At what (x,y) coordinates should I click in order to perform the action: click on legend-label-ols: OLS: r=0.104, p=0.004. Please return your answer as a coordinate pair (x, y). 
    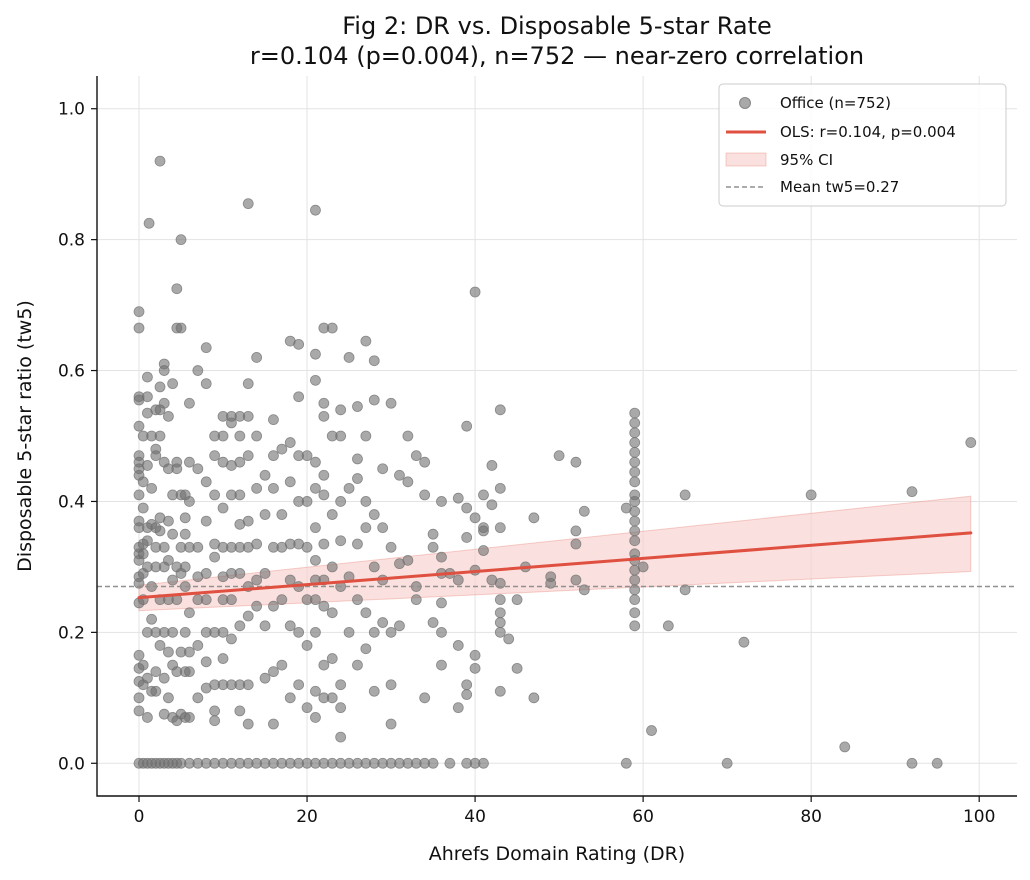
    Looking at the image, I should click on (868, 132).